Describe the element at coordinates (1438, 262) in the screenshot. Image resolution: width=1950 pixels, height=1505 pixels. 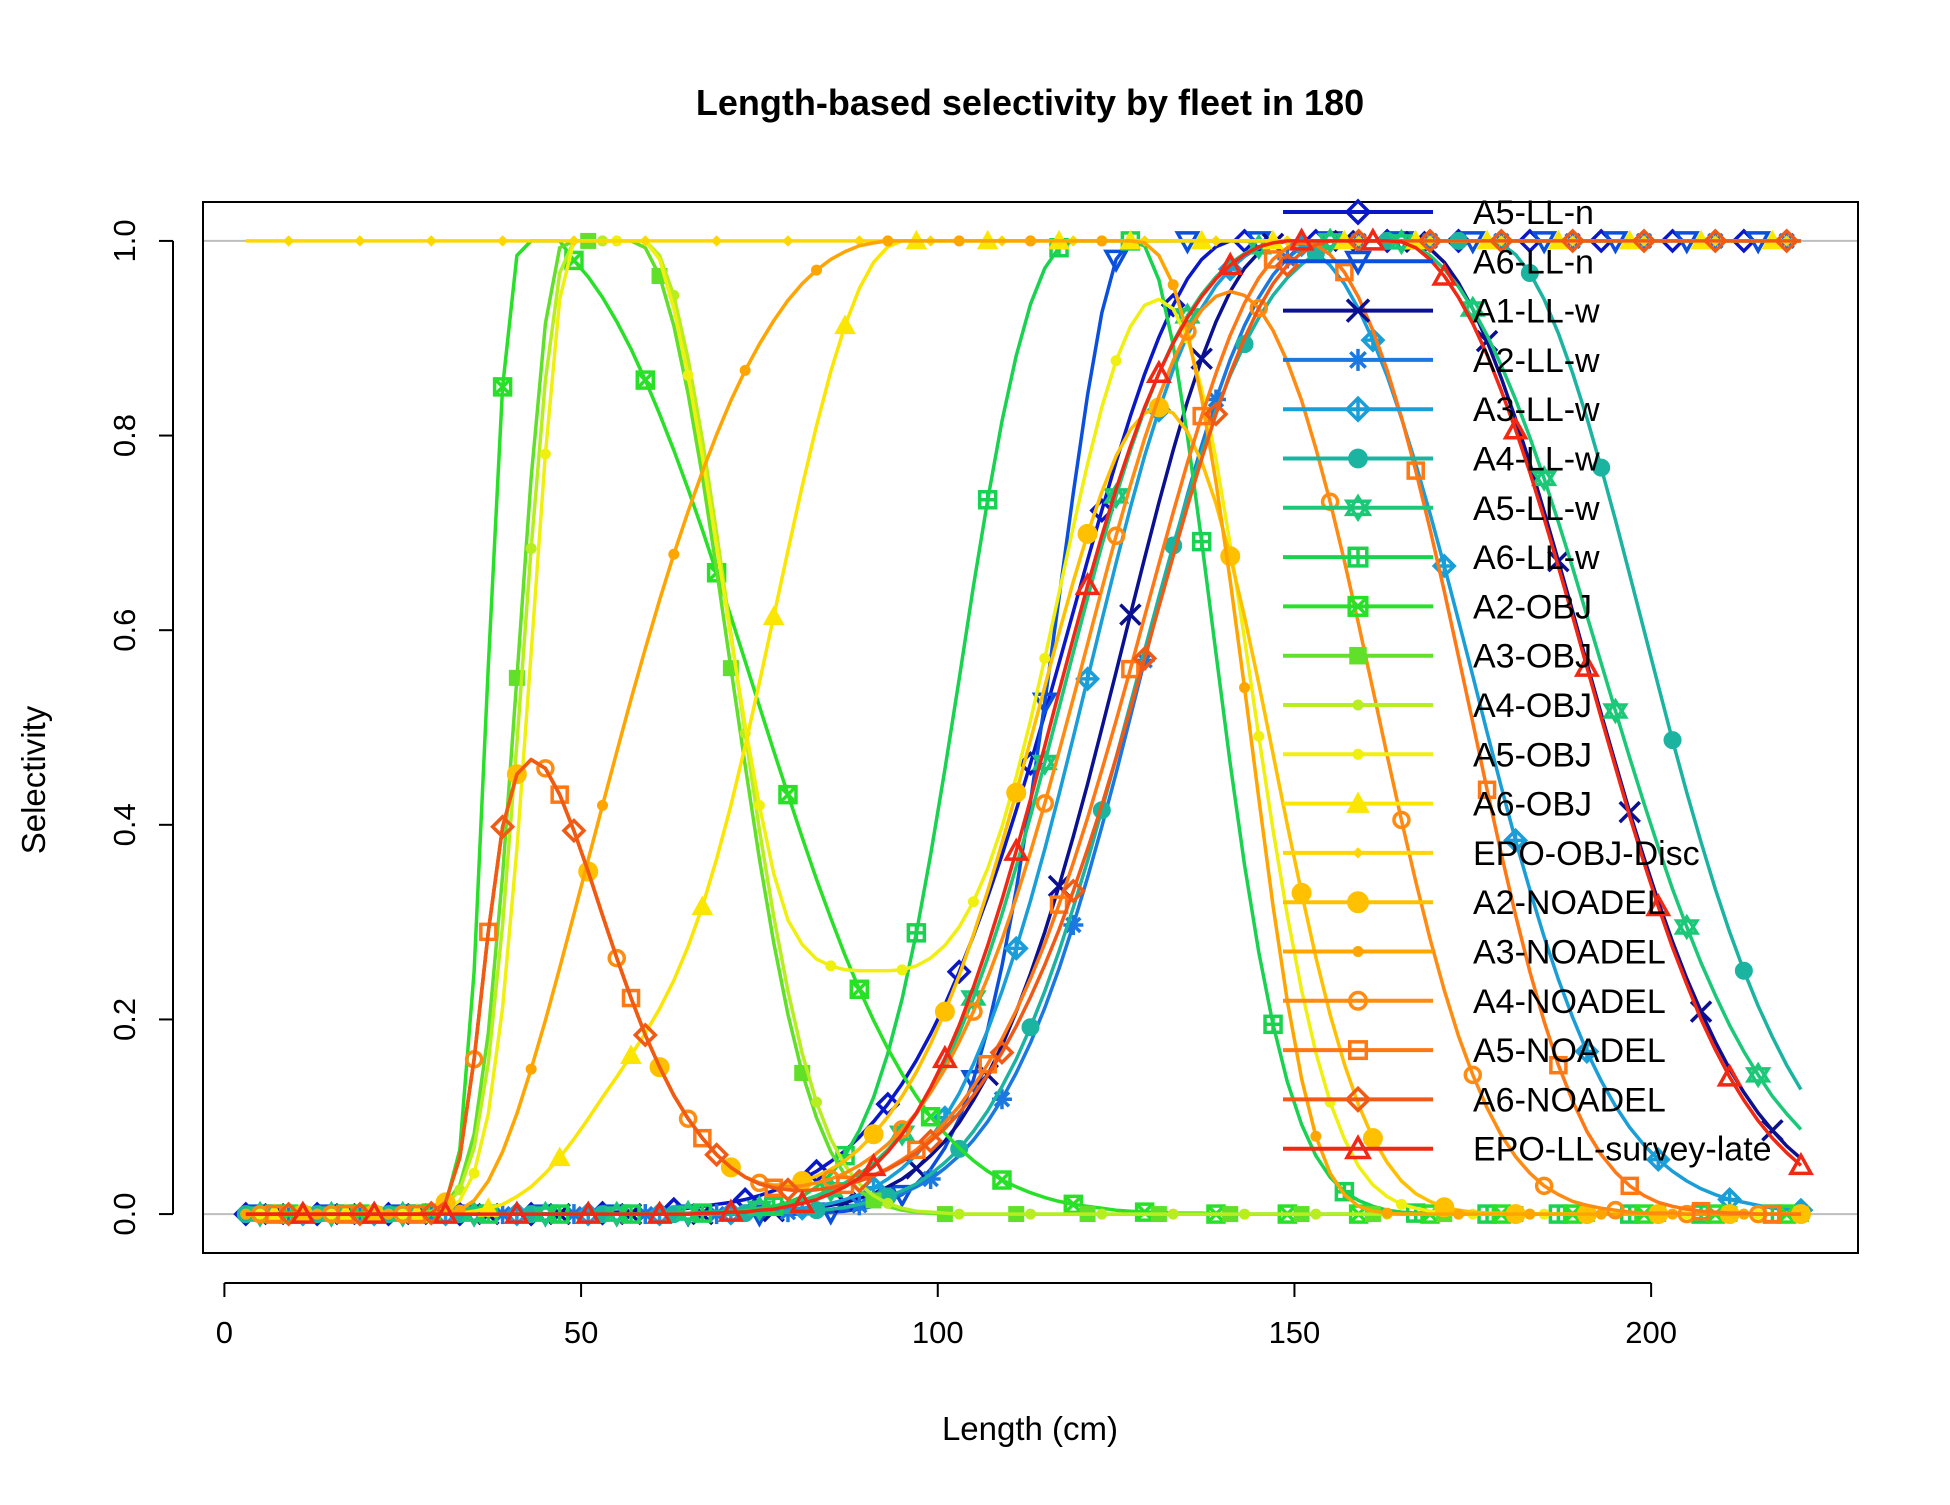
I see `legend-entry: A6-LL-n` at that location.